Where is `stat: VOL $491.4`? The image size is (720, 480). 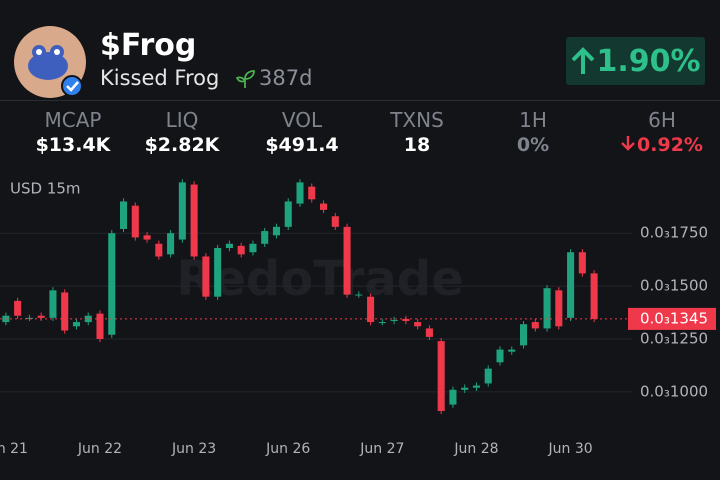
stat: VOL $491.4 is located at coordinates (302, 132).